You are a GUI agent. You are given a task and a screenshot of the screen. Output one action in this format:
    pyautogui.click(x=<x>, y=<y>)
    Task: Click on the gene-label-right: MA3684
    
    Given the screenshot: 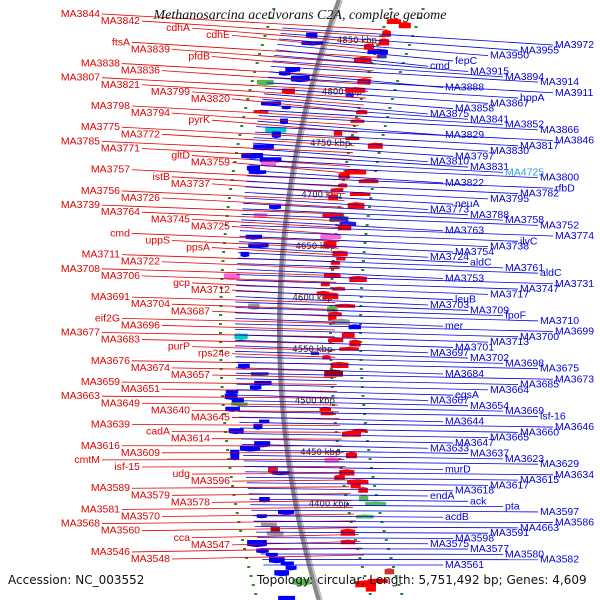 What is the action you would take?
    pyautogui.click(x=464, y=374)
    